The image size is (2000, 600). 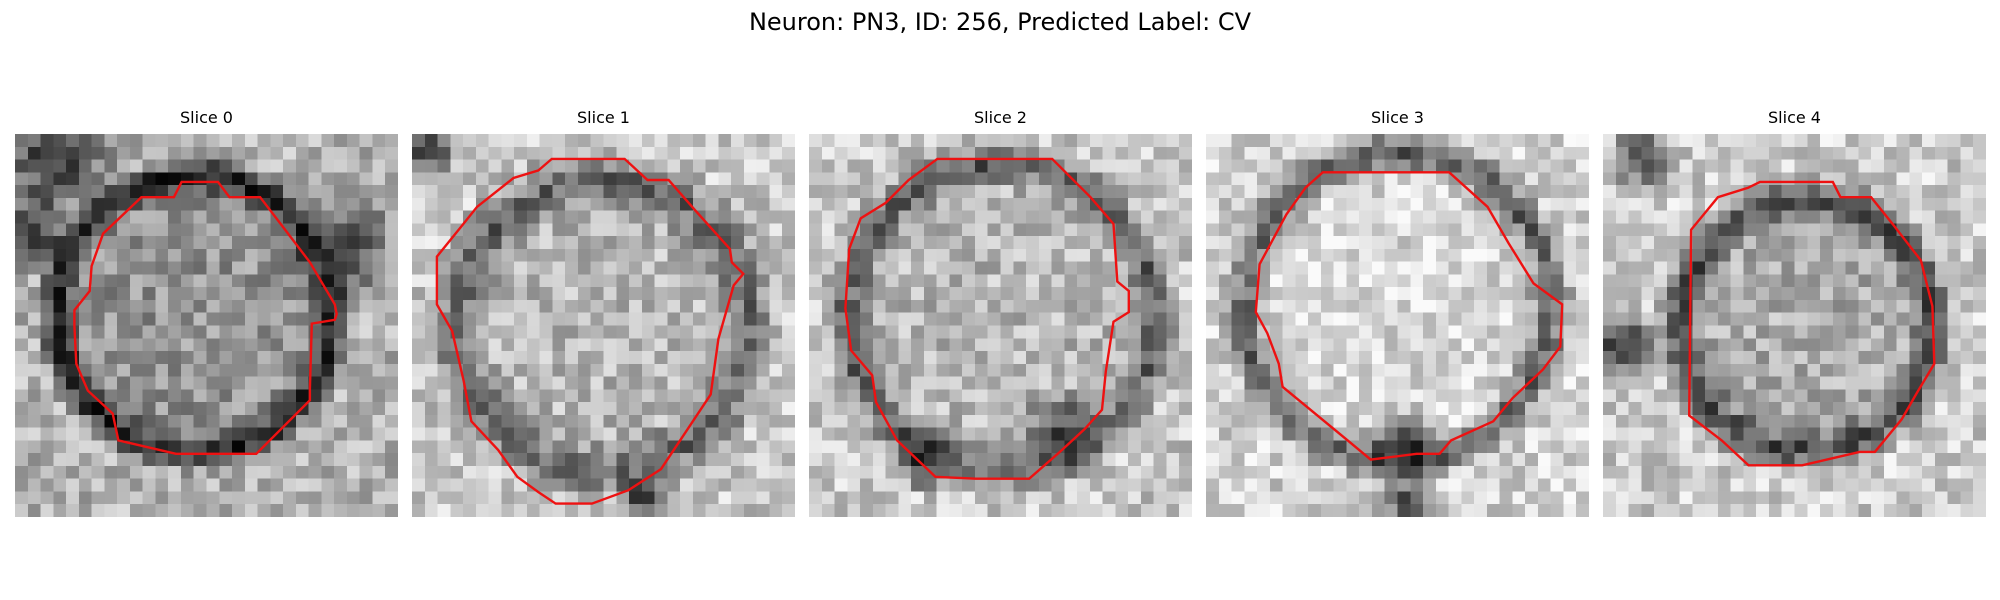 What do you see at coordinates (206, 117) in the screenshot?
I see `slice-title: Slice 0` at bounding box center [206, 117].